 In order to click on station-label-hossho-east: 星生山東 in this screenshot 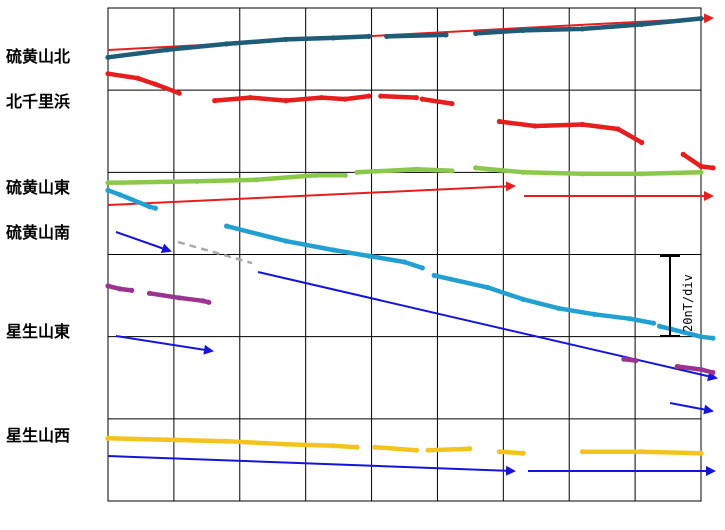, I will do `click(38, 331)`.